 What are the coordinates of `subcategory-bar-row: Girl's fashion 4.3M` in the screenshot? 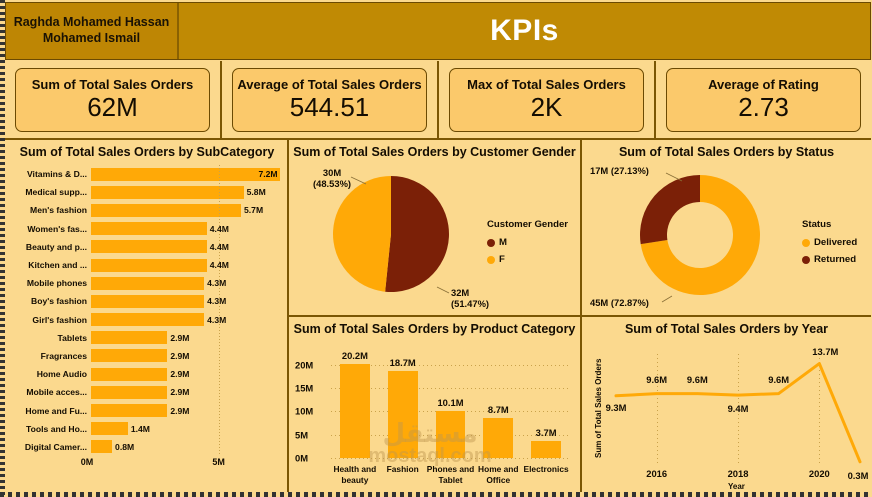 It's located at (147, 320).